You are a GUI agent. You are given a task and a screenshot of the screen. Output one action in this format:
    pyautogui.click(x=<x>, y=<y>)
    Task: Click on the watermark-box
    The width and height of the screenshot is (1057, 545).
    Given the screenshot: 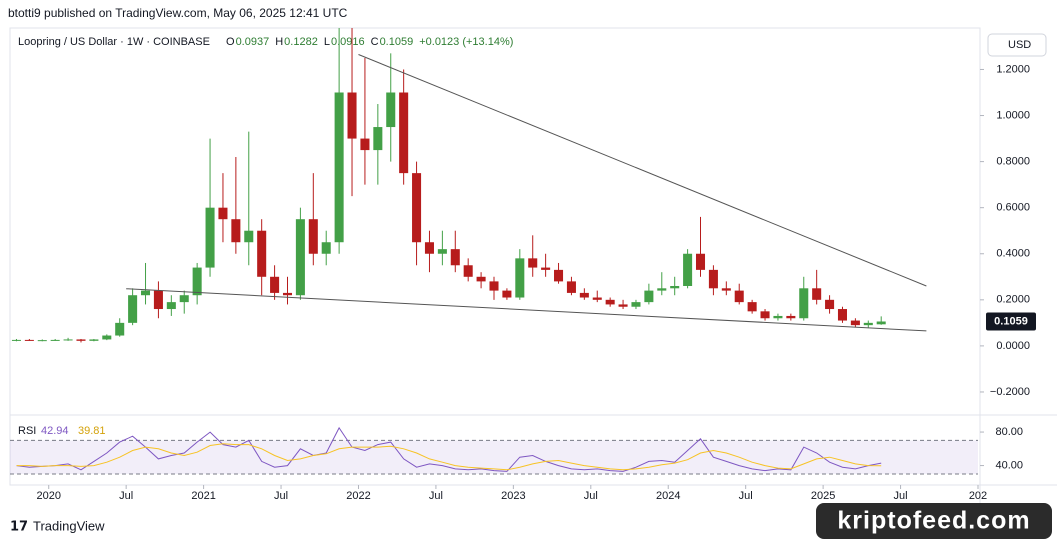 What is the action you would take?
    pyautogui.click(x=934, y=521)
    